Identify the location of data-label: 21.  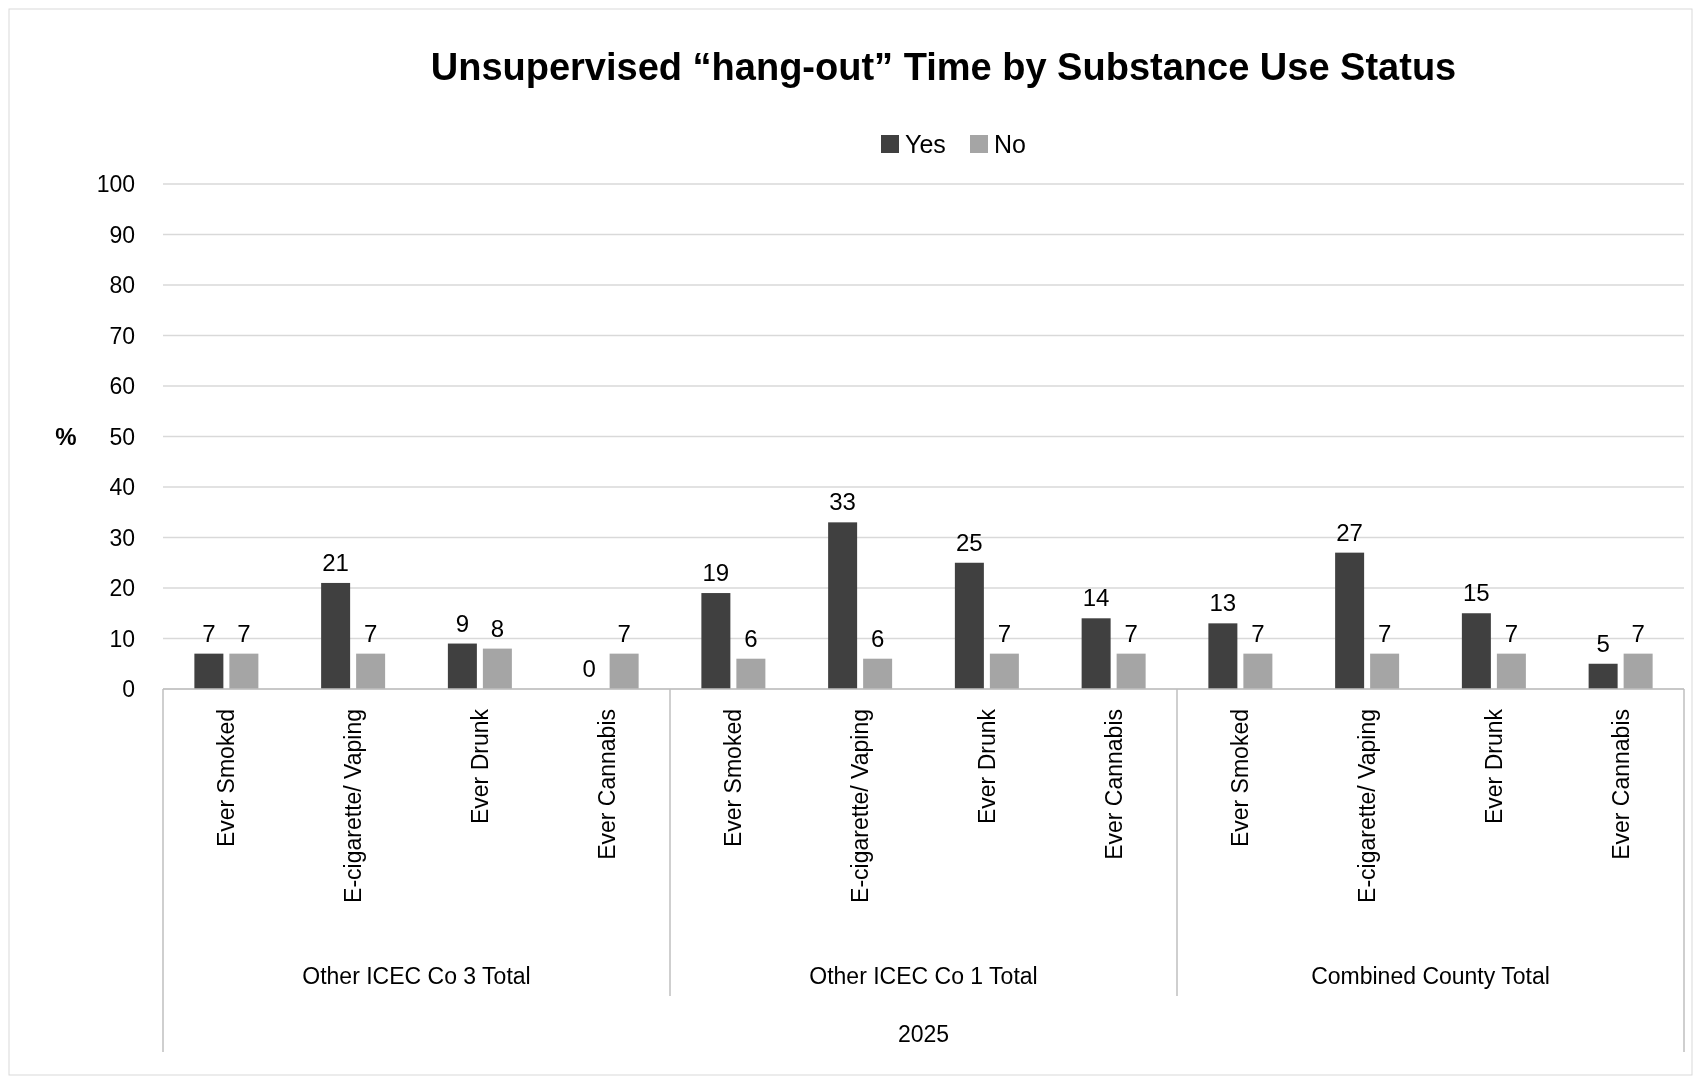
(335, 562).